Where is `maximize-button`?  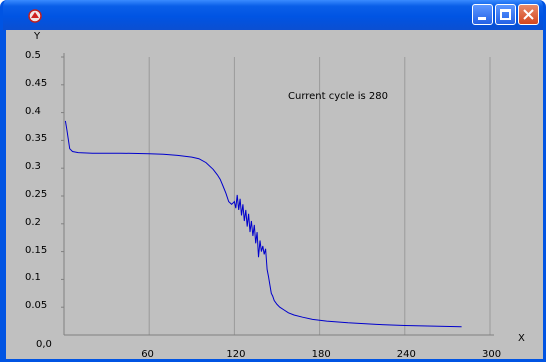
maximize-button is located at coordinates (505, 14).